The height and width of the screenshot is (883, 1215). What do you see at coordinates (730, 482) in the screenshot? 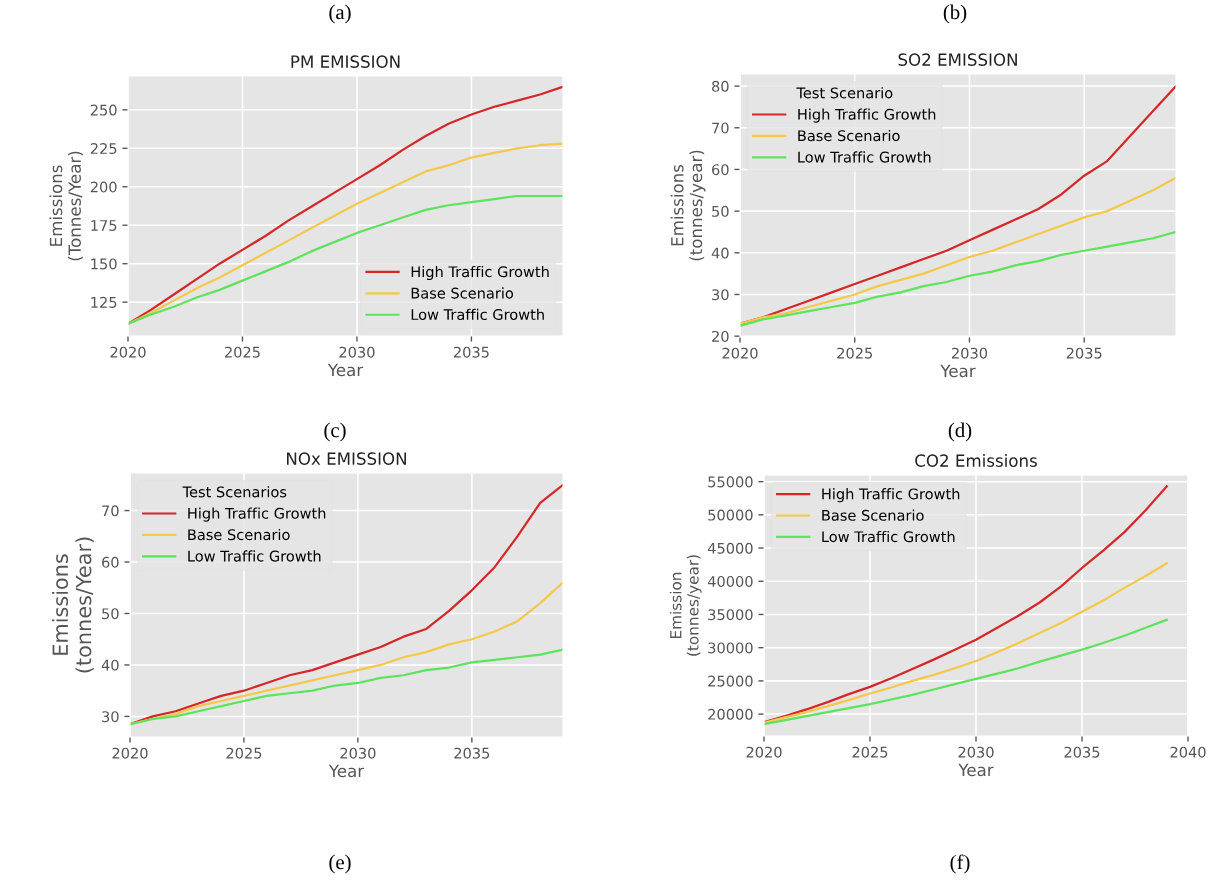
I see `y-tick-label: 55000` at bounding box center [730, 482].